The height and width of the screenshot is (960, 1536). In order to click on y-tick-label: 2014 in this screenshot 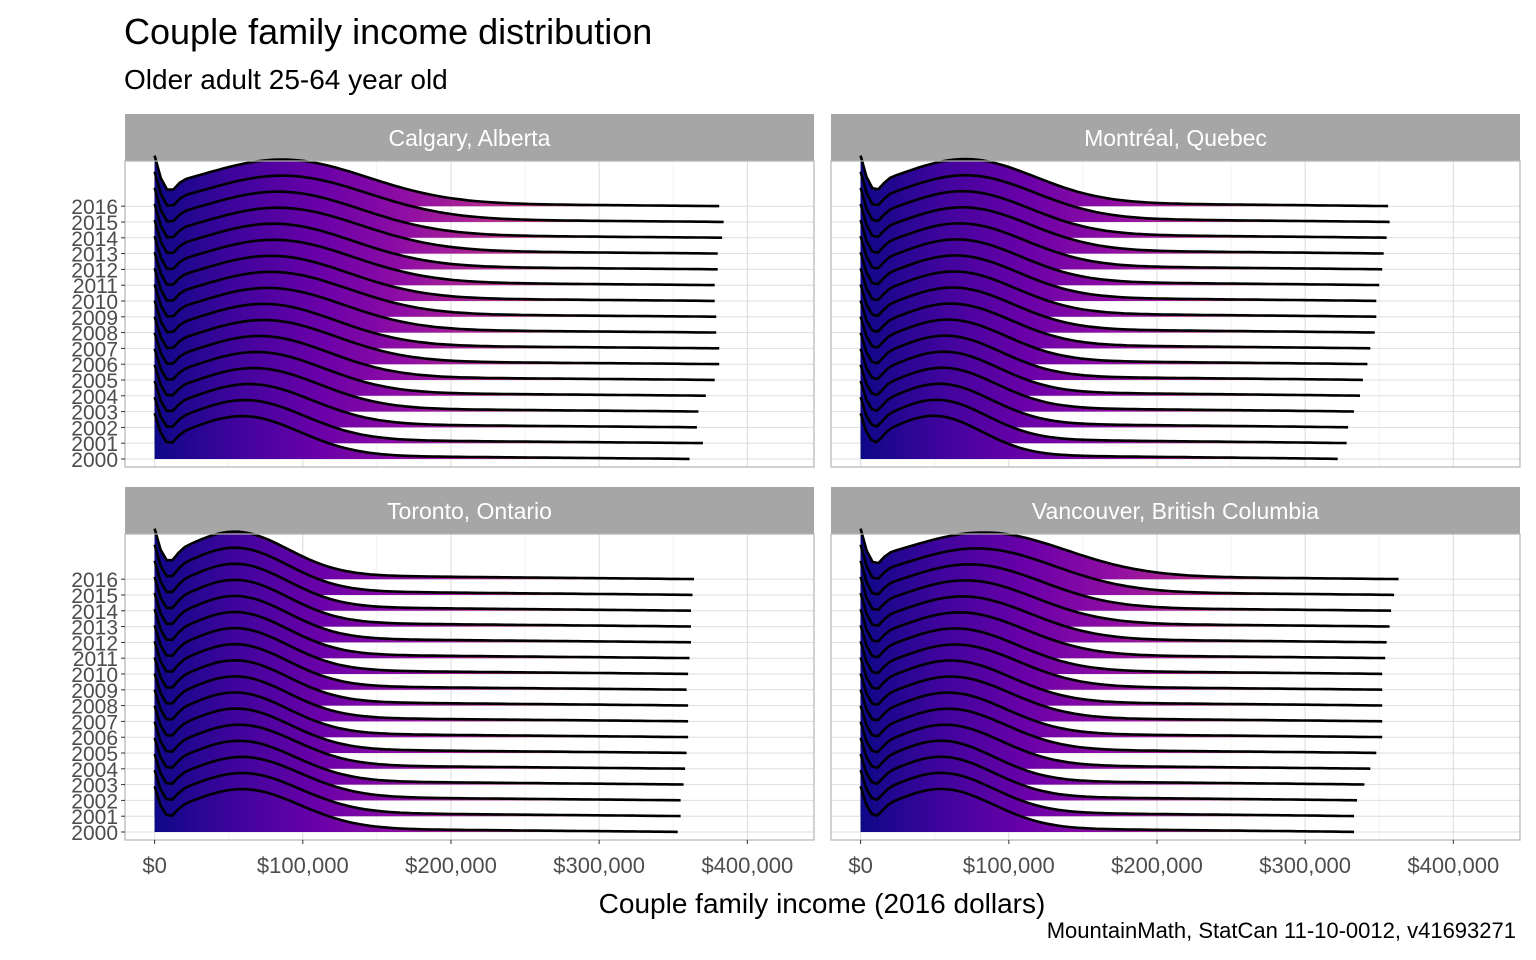, I will do `click(94, 239)`.